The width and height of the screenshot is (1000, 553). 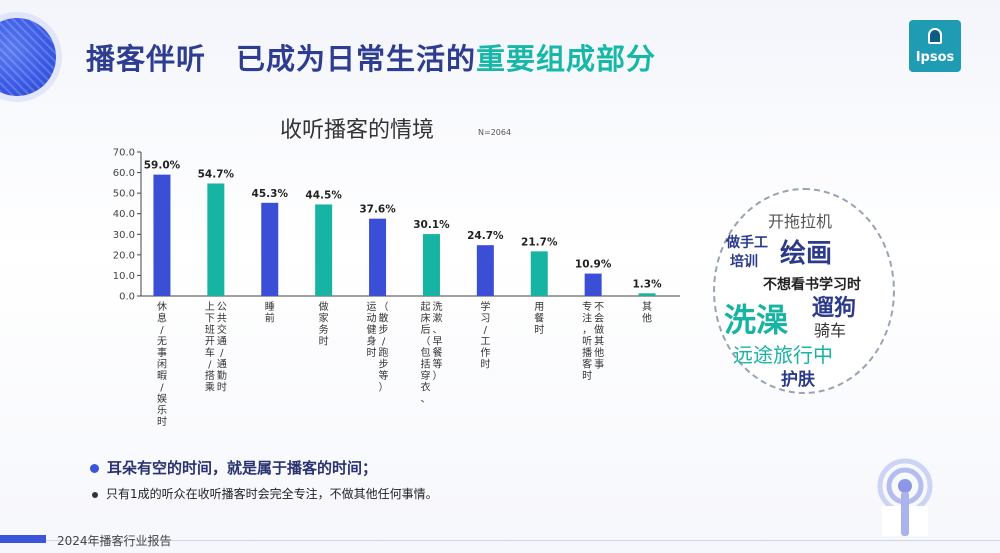 I want to click on y-tick-label: 40.0, so click(x=124, y=214).